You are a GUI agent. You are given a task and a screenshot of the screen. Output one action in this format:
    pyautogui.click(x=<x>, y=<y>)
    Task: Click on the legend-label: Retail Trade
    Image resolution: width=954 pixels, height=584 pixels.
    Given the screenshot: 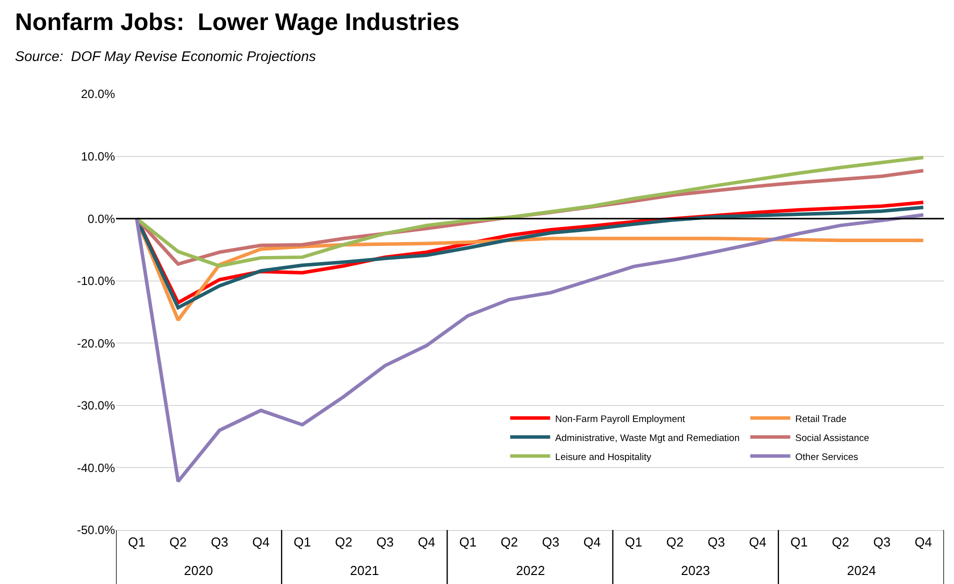 What is the action you would take?
    pyautogui.click(x=821, y=419)
    